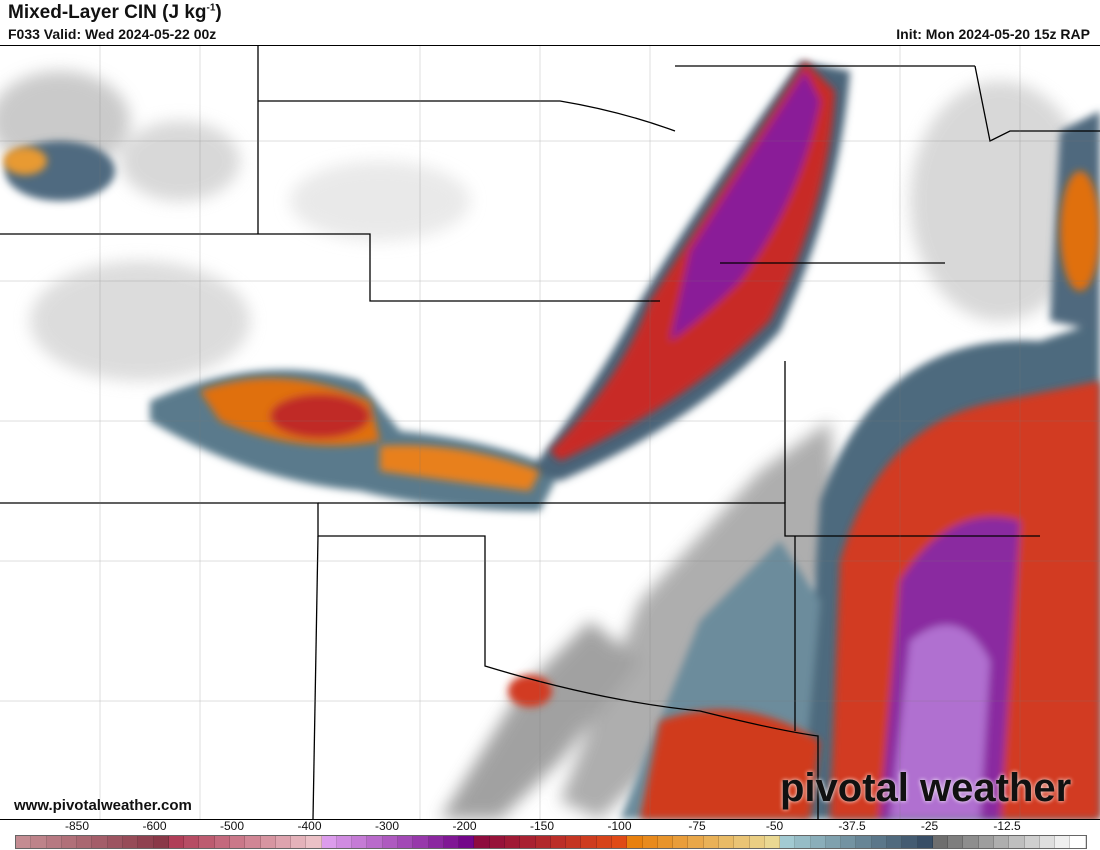 The image size is (1100, 850). Describe the element at coordinates (929, 826) in the screenshot. I see `colorbar-label: -25` at that location.